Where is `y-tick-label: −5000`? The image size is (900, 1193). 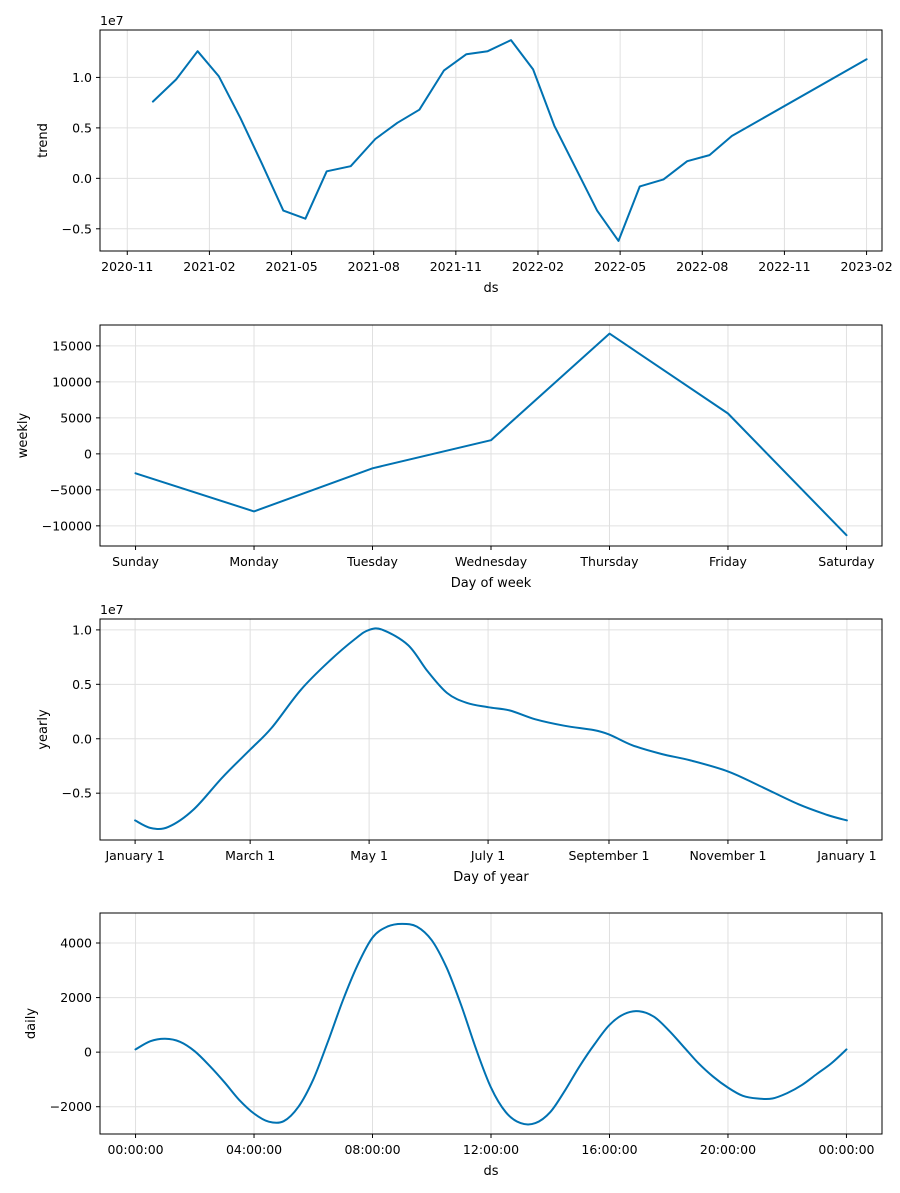 y-tick-label: −5000 is located at coordinates (71, 489).